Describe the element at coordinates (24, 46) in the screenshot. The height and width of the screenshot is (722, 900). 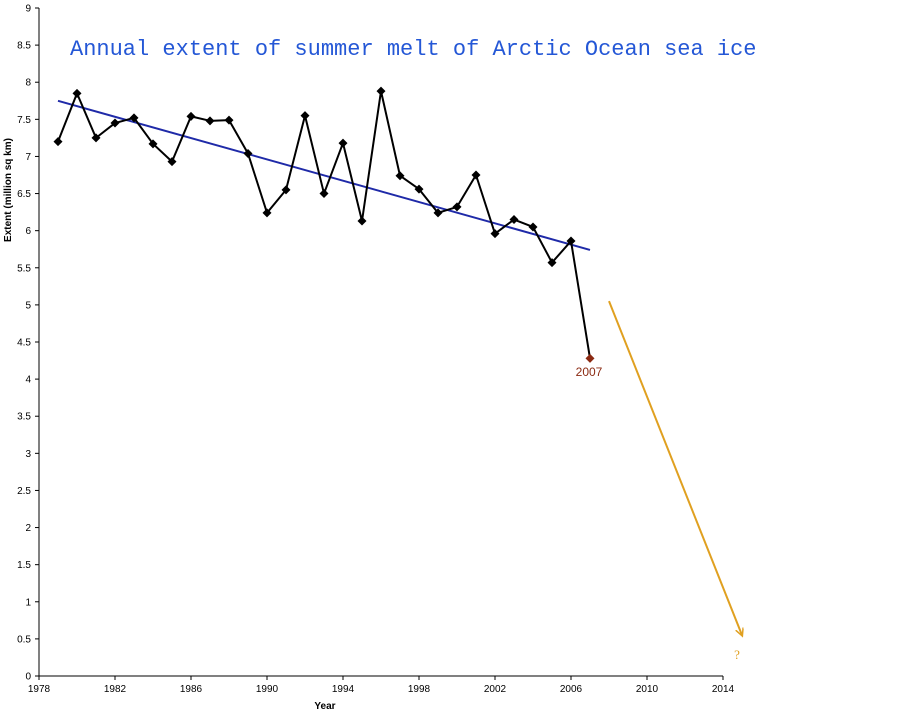
I see `y-tick-label: 8.5` at that location.